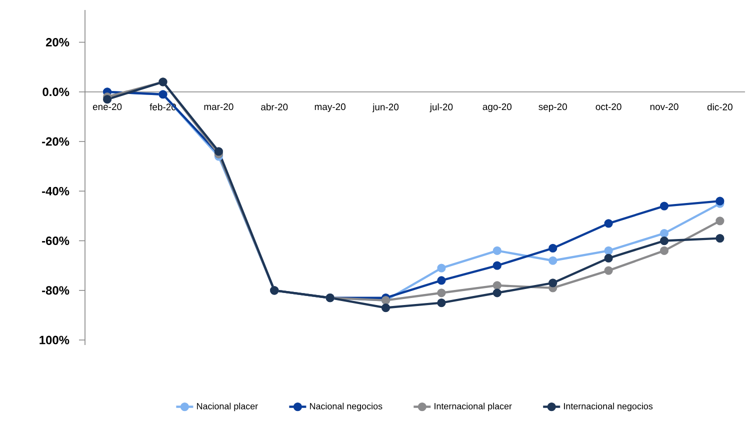  Describe the element at coordinates (107, 106) in the screenshot. I see `x-tick-label: ene-20` at that location.